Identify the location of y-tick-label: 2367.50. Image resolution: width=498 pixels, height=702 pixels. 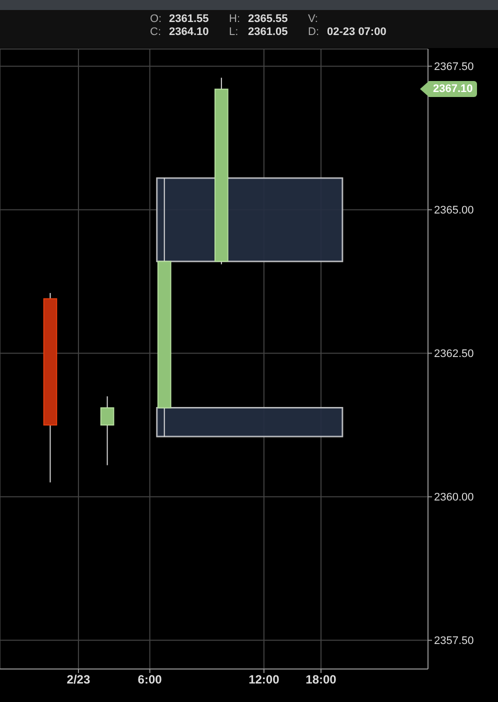
(454, 67).